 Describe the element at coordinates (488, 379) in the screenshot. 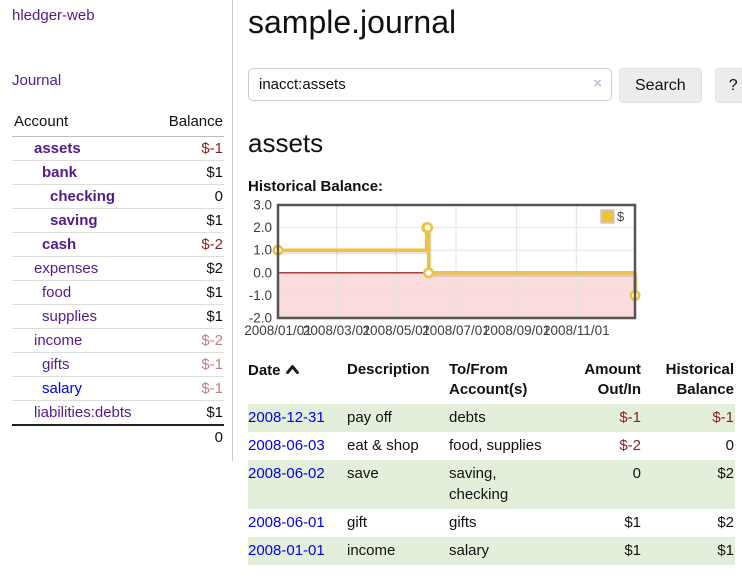

I see `tofrom-column-header: To/From Account(s)` at that location.